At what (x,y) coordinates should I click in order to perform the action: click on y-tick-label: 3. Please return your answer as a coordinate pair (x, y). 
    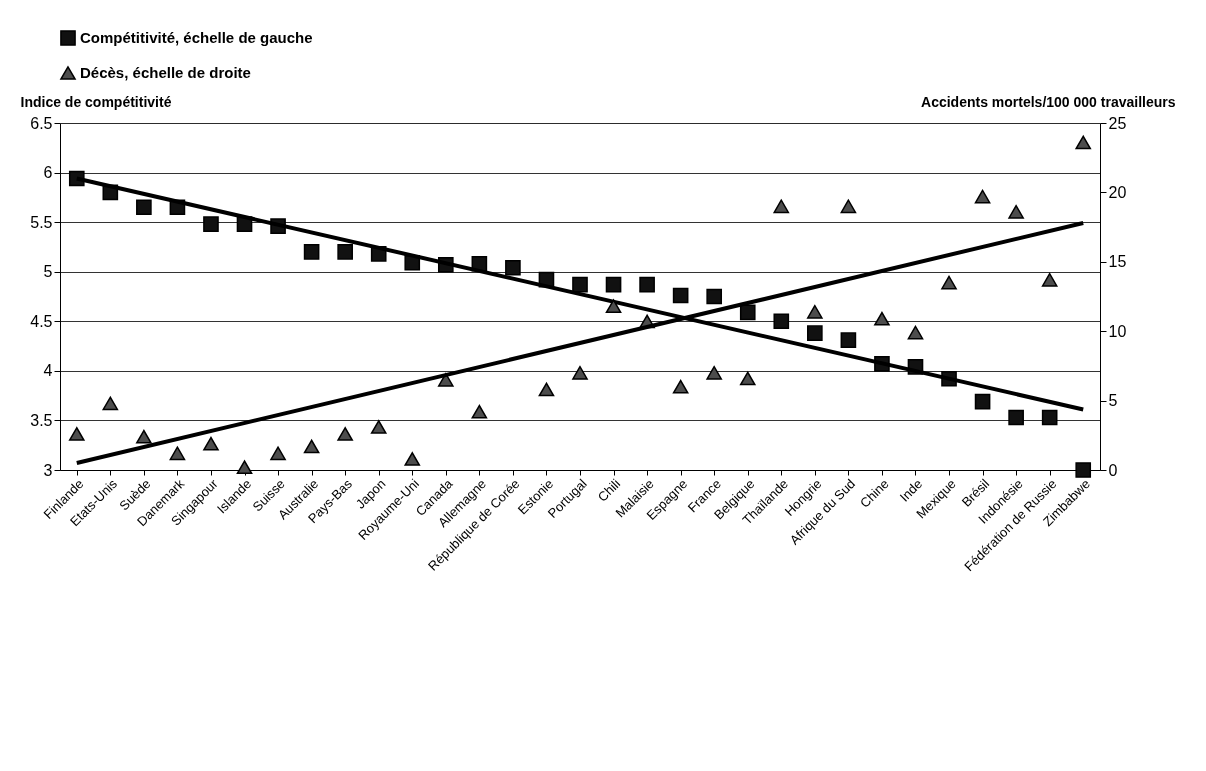
    Looking at the image, I should click on (48, 470).